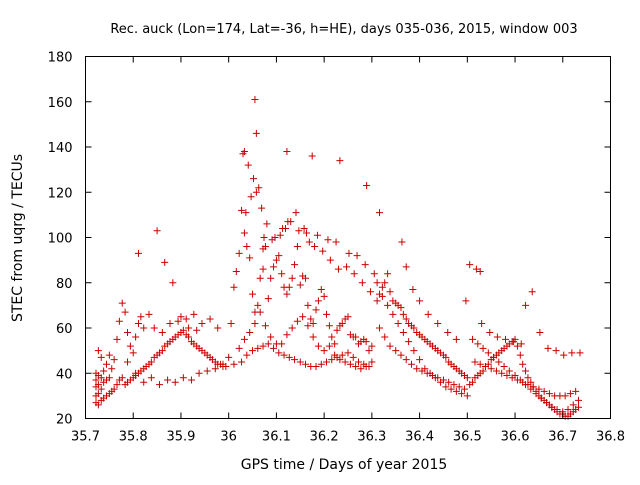 The height and width of the screenshot is (485, 640). What do you see at coordinates (60, 239) in the screenshot?
I see `y-tick-label: 100` at bounding box center [60, 239].